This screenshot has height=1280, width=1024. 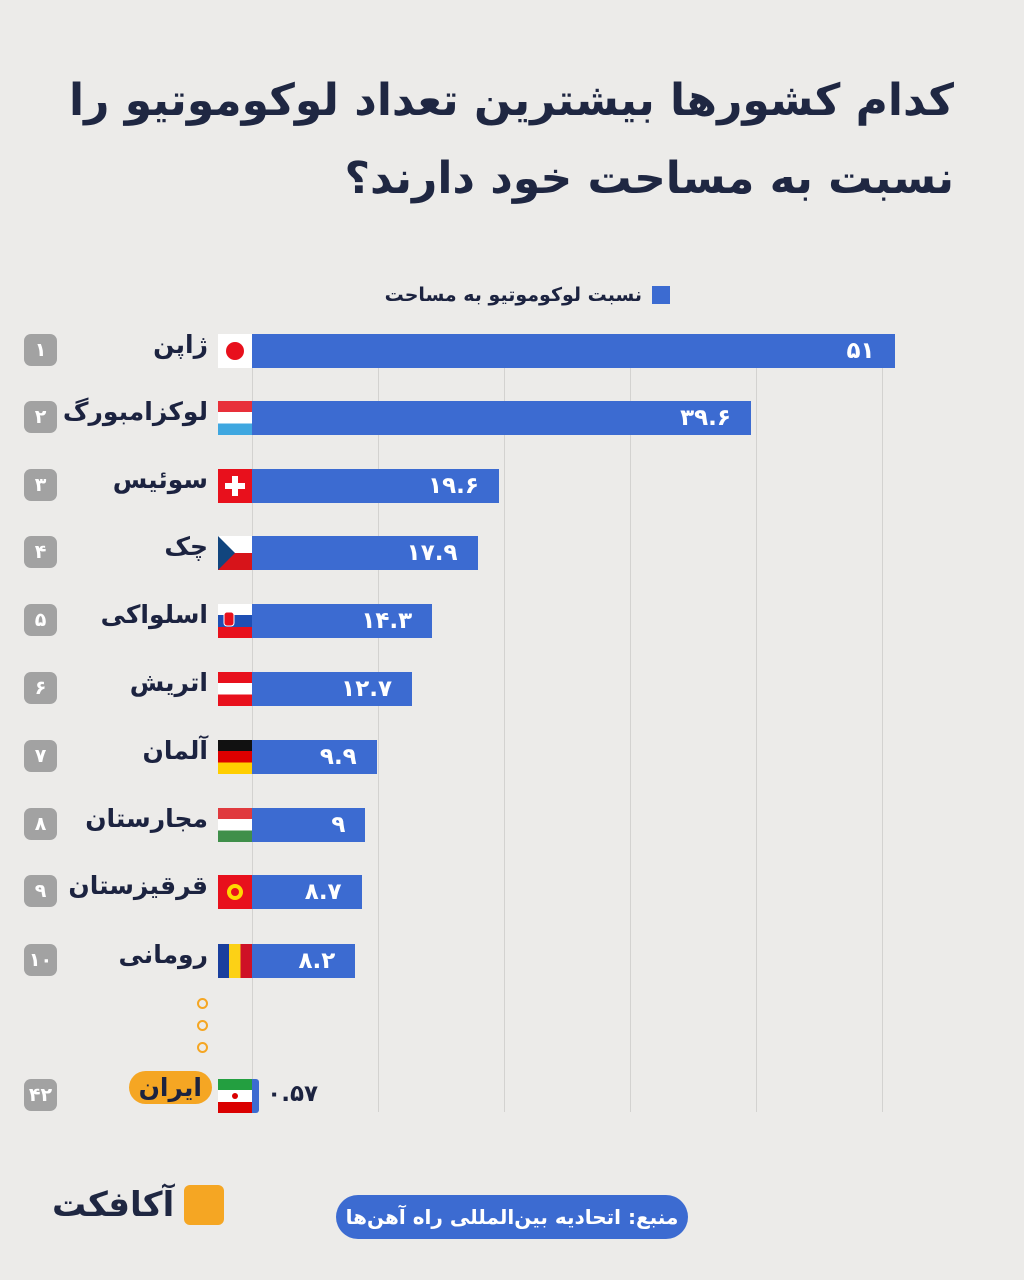 I want to click on bar: ۱۹.۶, so click(x=375, y=486).